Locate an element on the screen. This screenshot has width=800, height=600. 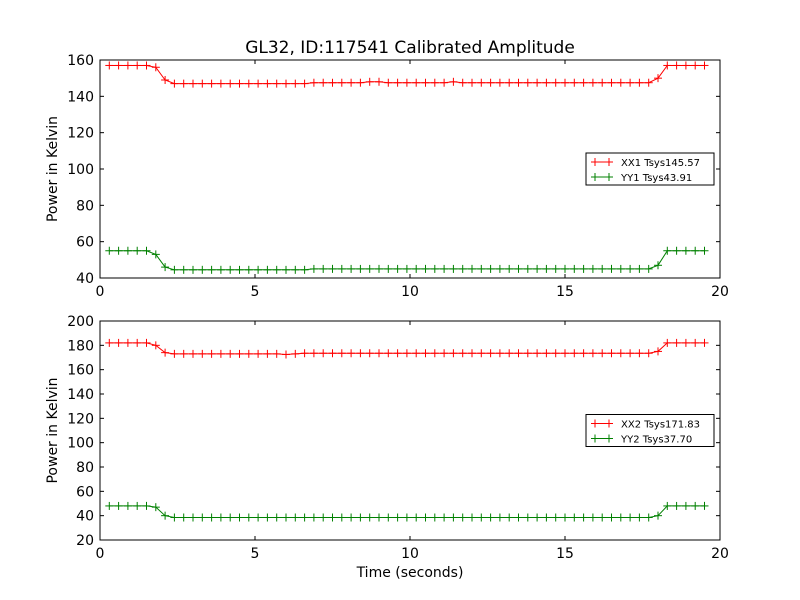
legend: XX2 Tsys171.83 YY2 Tsys37.70 is located at coordinates (650, 430).